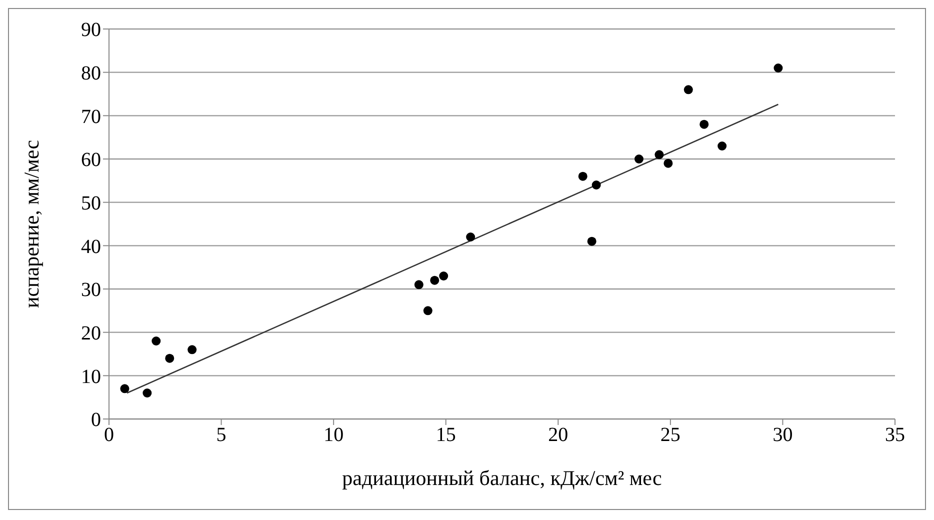  I want to click on y-tick-label: 30, so click(91, 290).